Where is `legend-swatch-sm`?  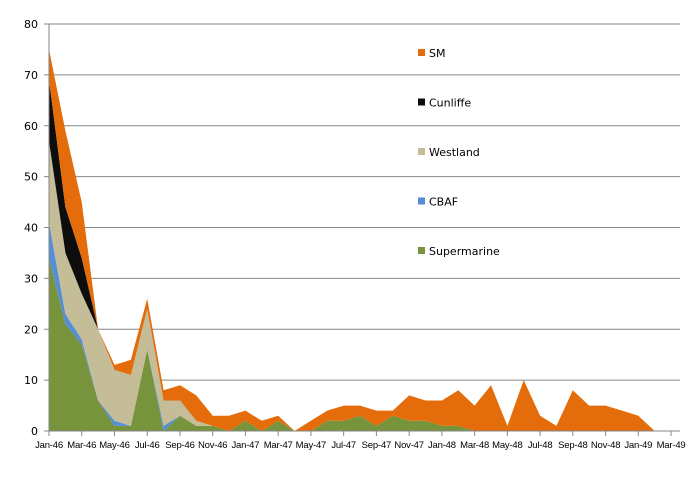 legend-swatch-sm is located at coordinates (421, 52).